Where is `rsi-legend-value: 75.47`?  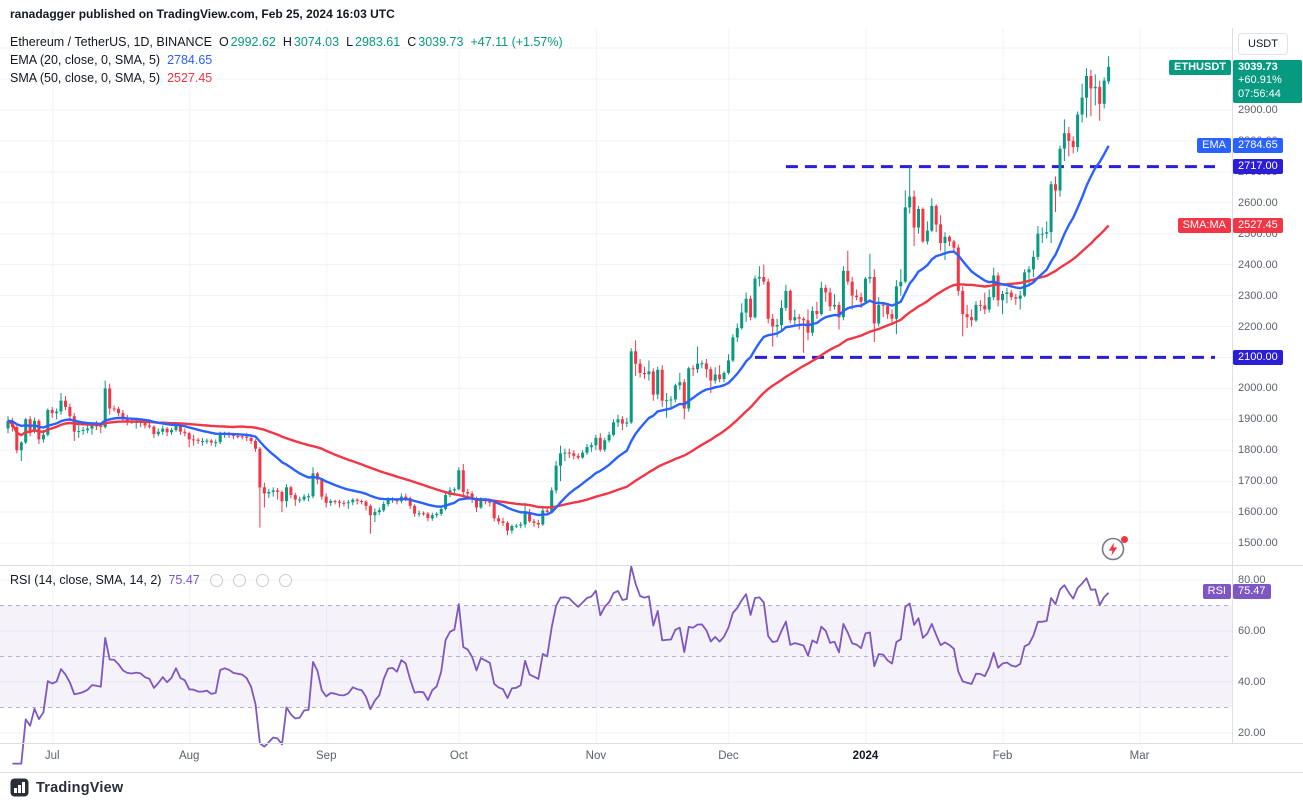 rsi-legend-value: 75.47 is located at coordinates (184, 580).